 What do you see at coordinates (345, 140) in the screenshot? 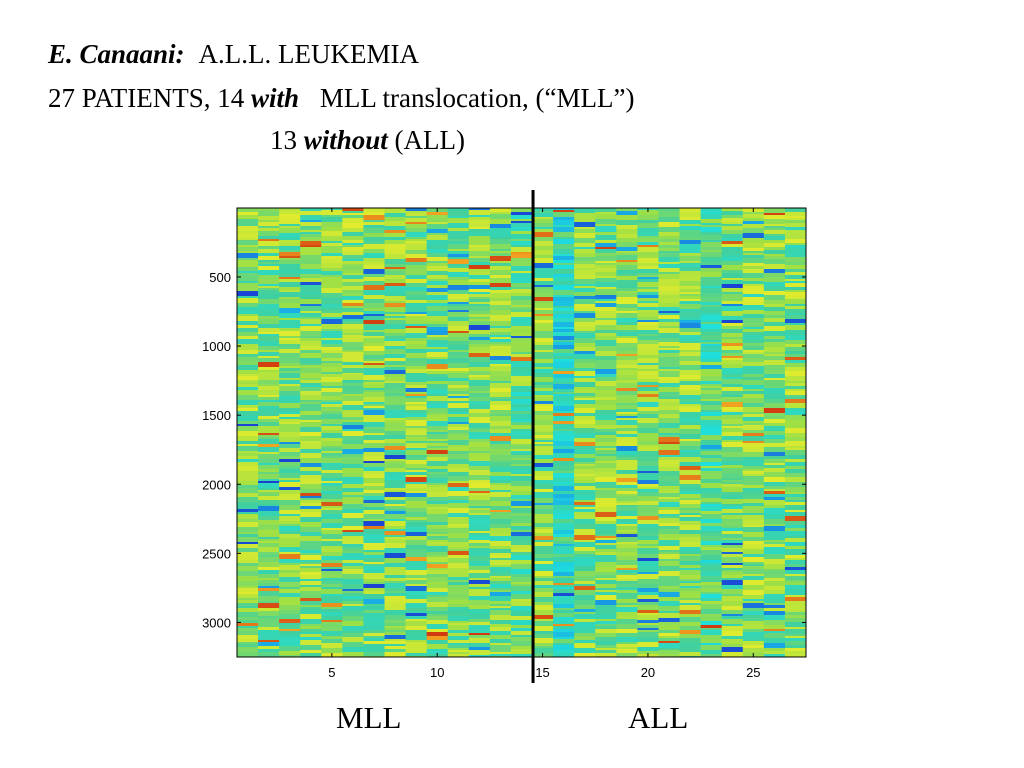
I see `without-emphasis: without` at bounding box center [345, 140].